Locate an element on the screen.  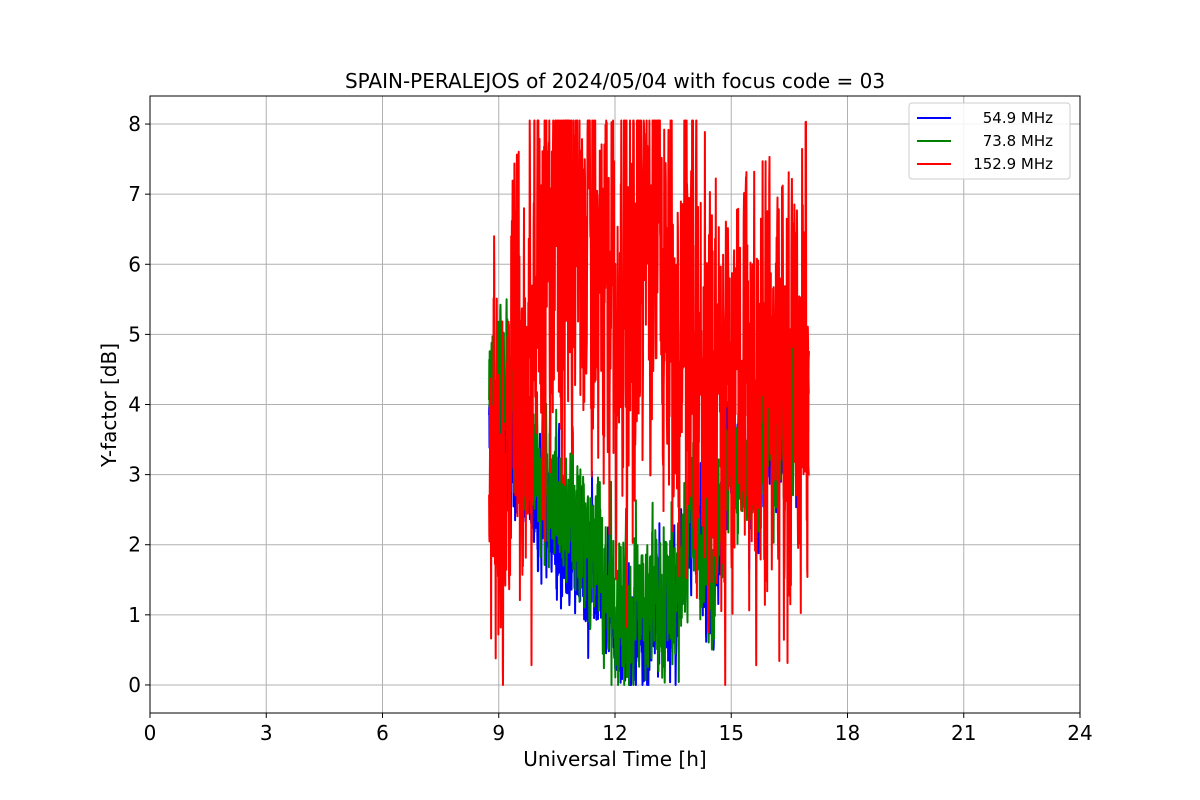
legend: 54.9 MHz 73.8 MHz 152.9 MHz is located at coordinates (989, 141).